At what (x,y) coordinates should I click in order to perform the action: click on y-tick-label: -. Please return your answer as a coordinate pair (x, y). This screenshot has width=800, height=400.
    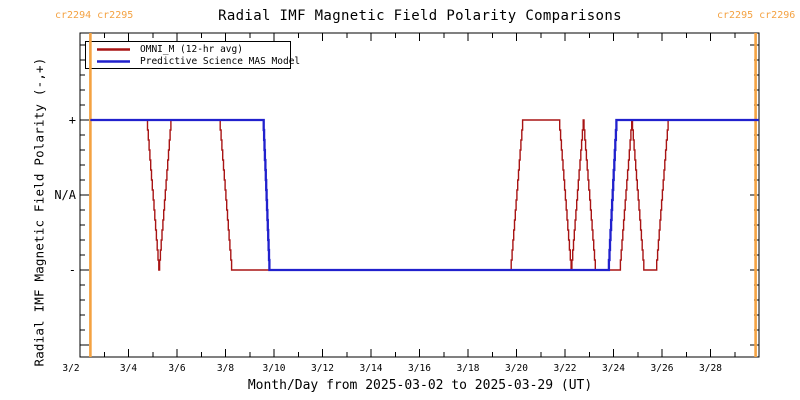
    Looking at the image, I should click on (72, 270).